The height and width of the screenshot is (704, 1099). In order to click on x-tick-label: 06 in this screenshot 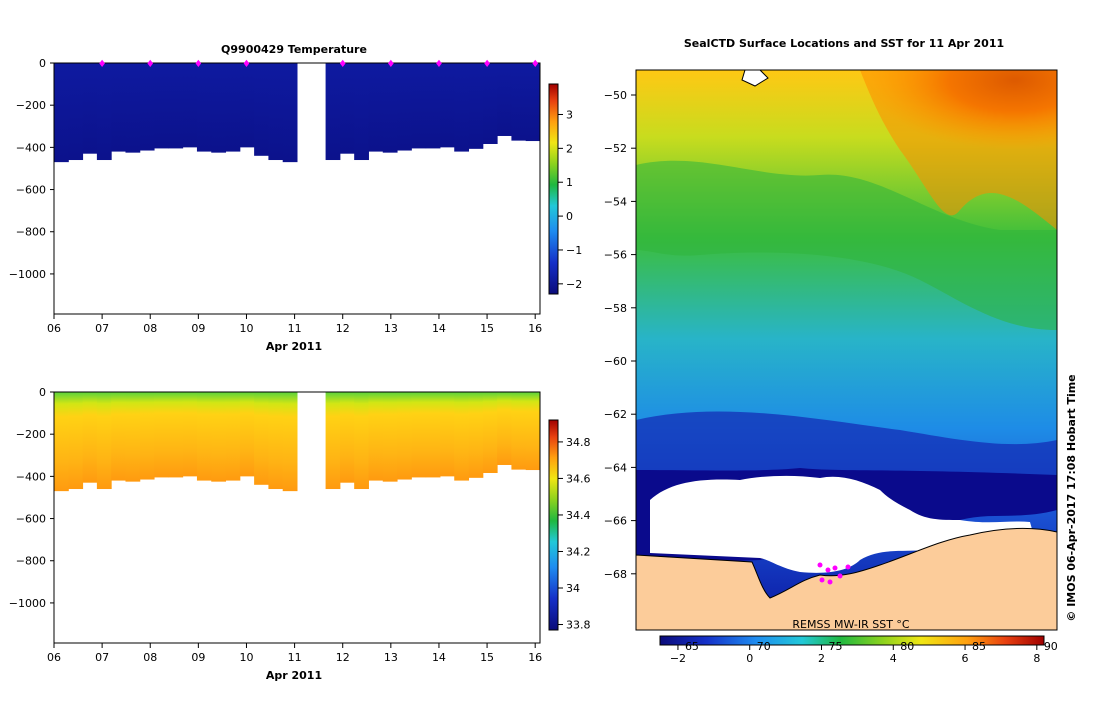, I will do `click(54, 657)`.